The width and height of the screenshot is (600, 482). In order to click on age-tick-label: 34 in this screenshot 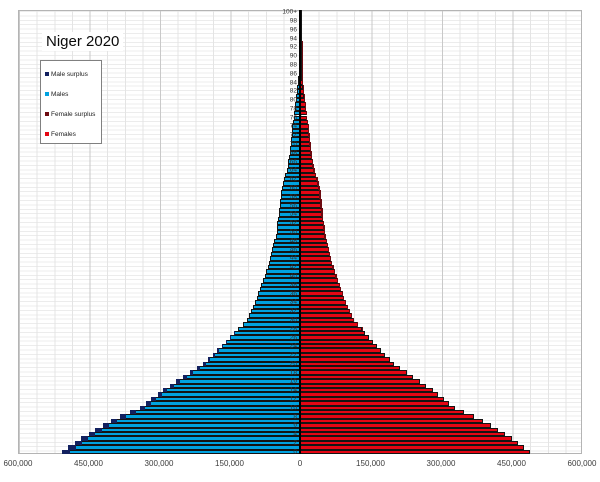, I will do `click(293, 302)`.